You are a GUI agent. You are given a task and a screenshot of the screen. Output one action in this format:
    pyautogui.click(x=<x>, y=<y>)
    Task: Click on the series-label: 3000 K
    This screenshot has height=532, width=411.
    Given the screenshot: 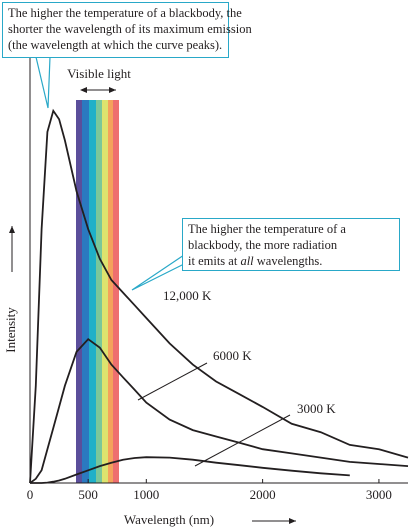 What is the action you would take?
    pyautogui.click(x=316, y=408)
    